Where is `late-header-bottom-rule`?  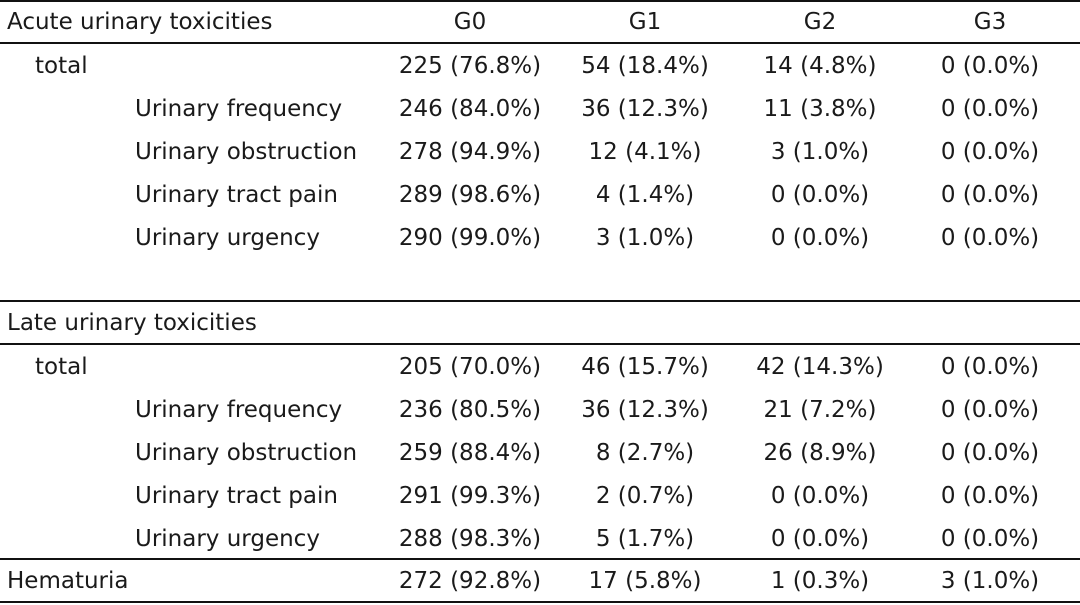
late-header-bottom-rule is located at coordinates (540, 344).